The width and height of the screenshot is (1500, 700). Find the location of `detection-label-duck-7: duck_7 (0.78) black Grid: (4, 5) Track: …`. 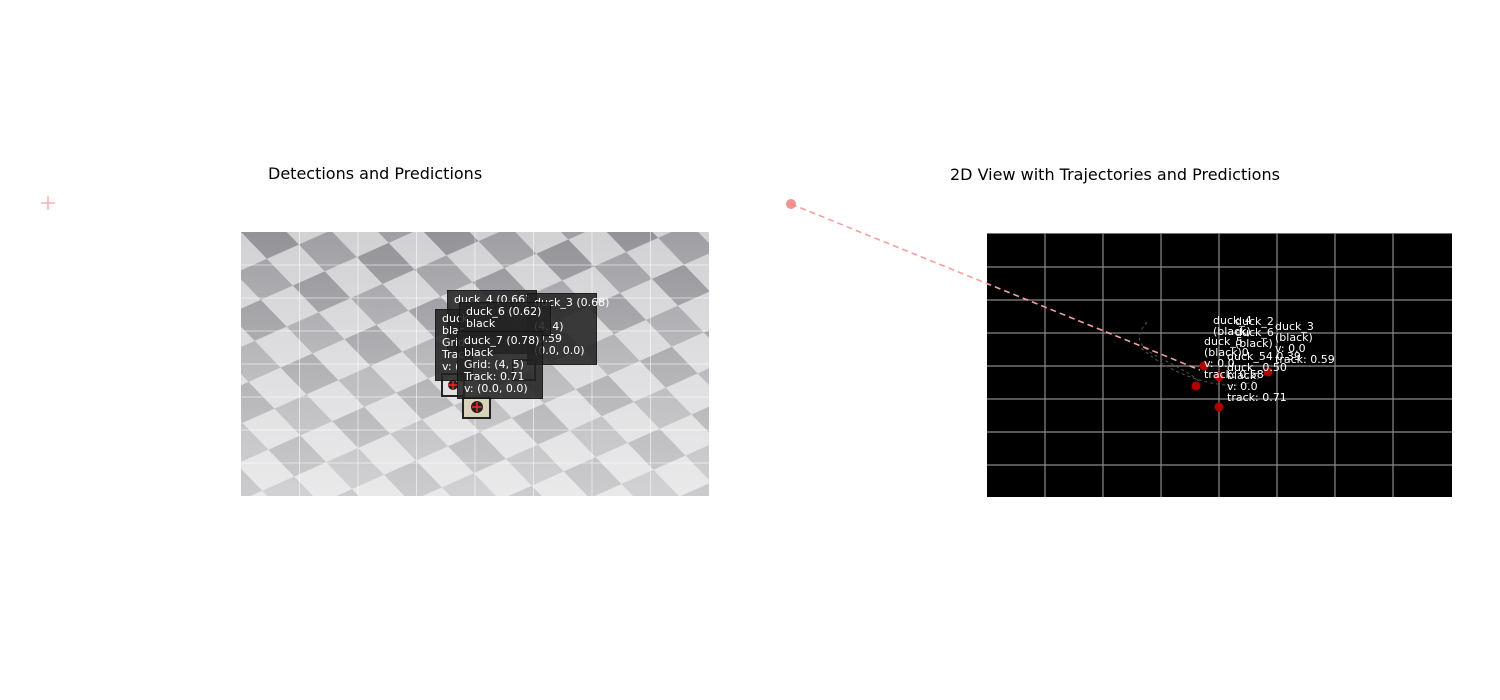

detection-label-duck-7: duck_7 (0.78) black Grid: (4, 5) Track: … is located at coordinates (500, 365).